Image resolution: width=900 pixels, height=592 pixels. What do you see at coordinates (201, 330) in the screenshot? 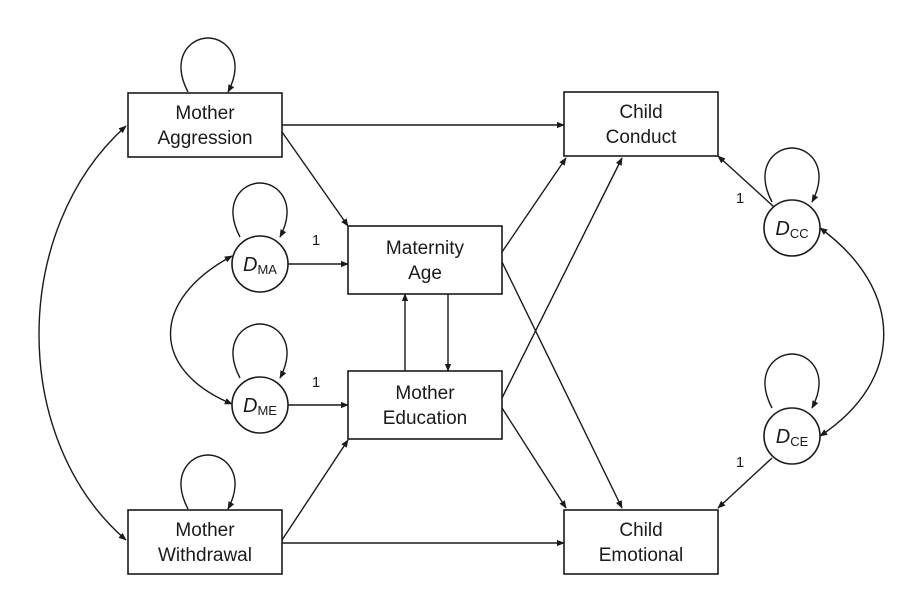
I see `covariance-dma-dme` at bounding box center [201, 330].